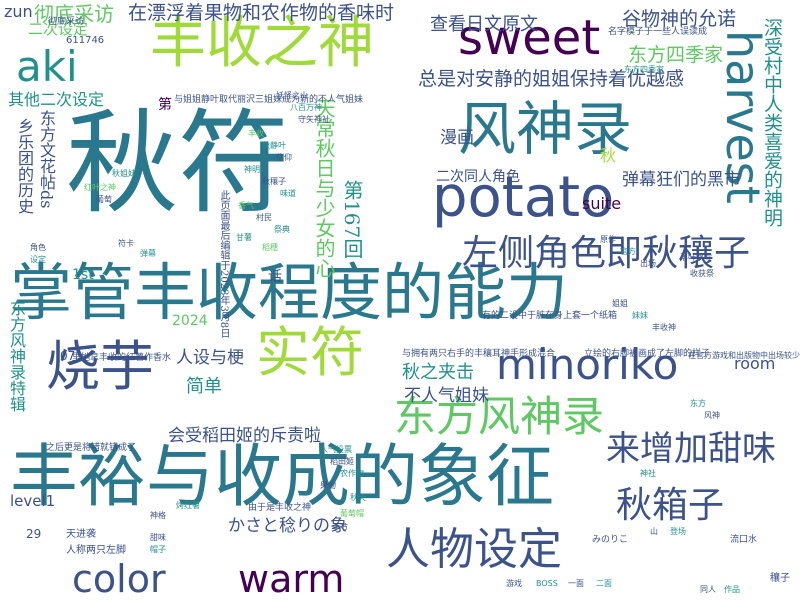  Describe the element at coordinates (284, 157) in the screenshot. I see `word-xinyang: 信仰` at that location.